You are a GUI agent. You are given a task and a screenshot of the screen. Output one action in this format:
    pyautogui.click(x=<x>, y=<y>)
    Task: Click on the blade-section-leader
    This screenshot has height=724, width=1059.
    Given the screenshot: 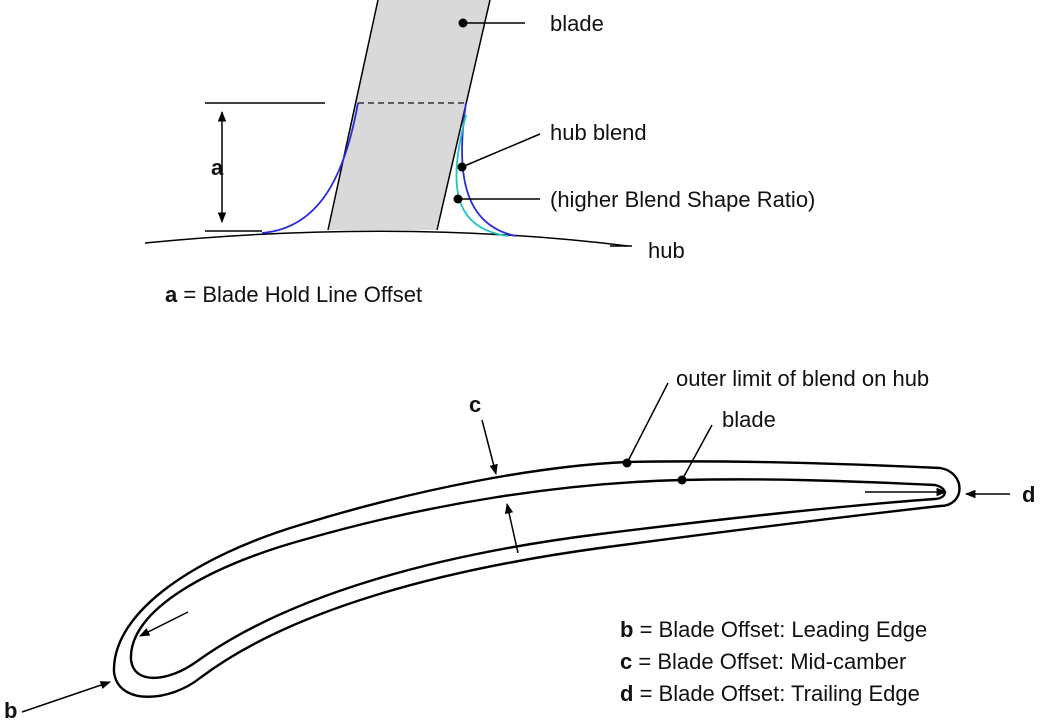 What is the action you would take?
    pyautogui.click(x=697, y=452)
    